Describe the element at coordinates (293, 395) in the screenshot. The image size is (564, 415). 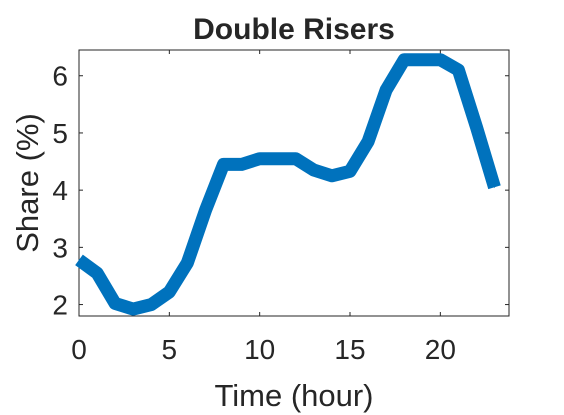
I see `x-axis-label: Time (hour)` at that location.